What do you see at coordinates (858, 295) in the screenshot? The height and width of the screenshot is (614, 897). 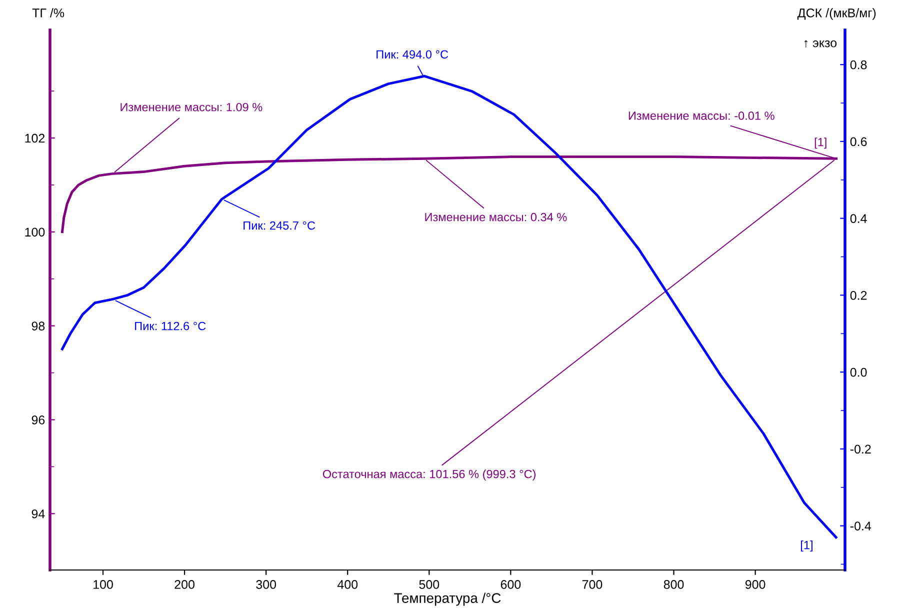 I see `y2-tick-label: 0.2` at bounding box center [858, 295].